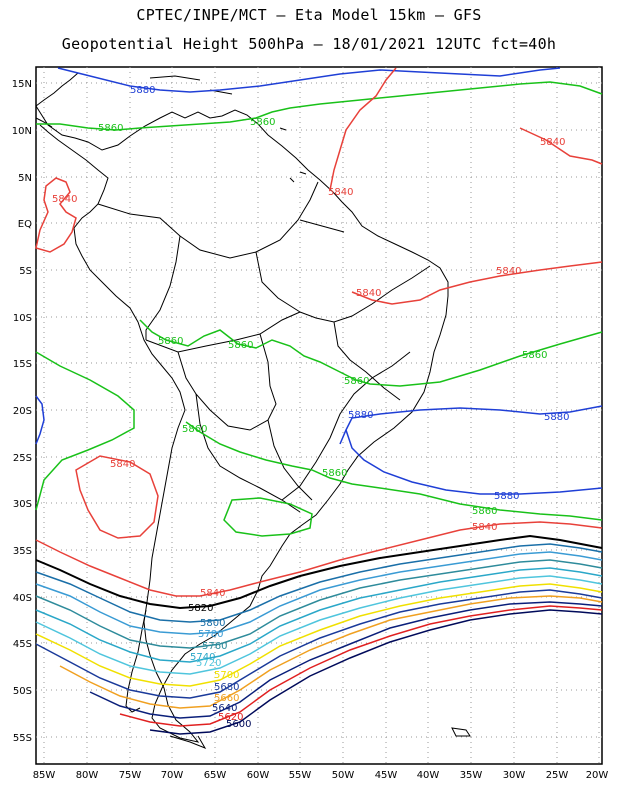 This screenshot has width=618, height=800. I want to click on contour-5880-east, so click(471, 425).